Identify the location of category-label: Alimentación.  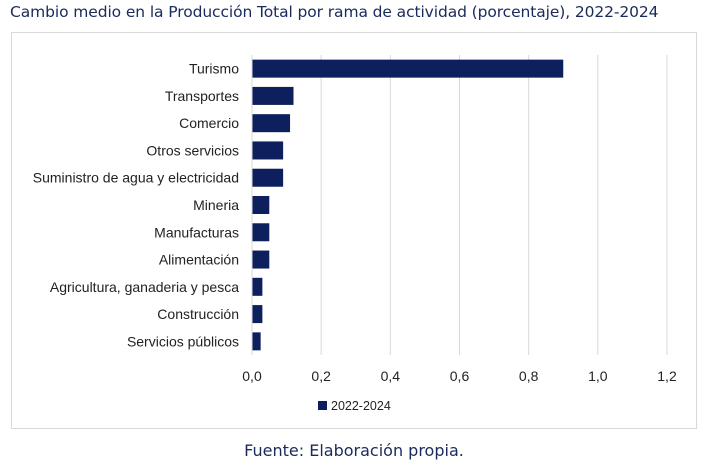
(199, 260).